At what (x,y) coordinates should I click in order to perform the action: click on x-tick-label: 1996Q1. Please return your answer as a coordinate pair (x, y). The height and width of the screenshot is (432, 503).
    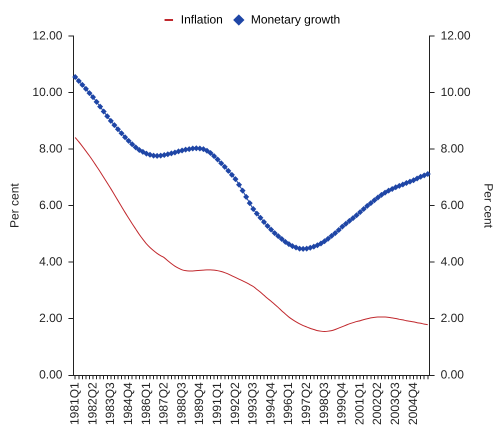
    Looking at the image, I should click on (288, 403).